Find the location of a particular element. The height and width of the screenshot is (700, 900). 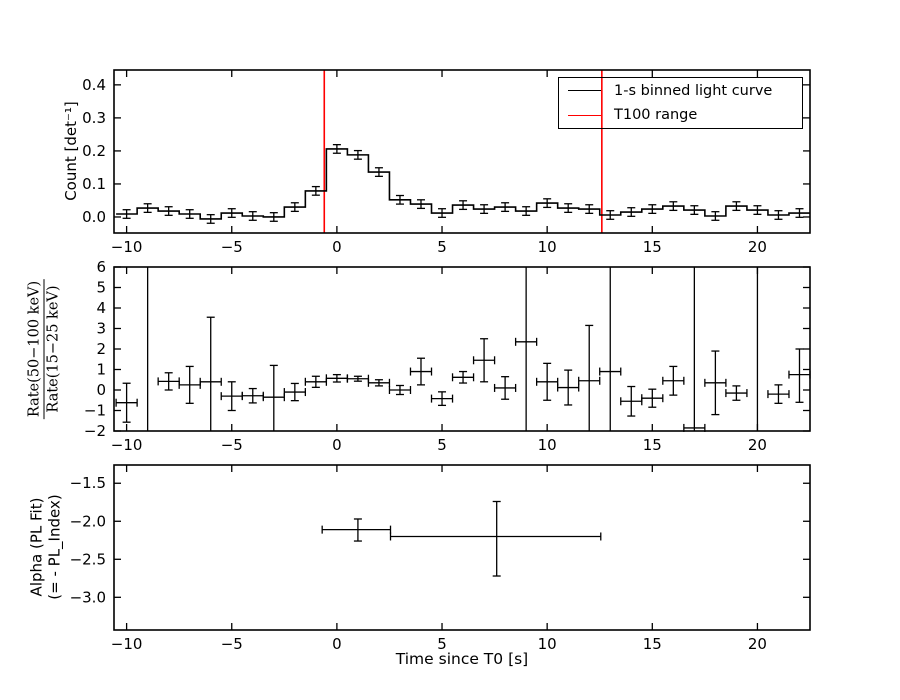

y-tick-label: −1.5 is located at coordinates (88, 483).